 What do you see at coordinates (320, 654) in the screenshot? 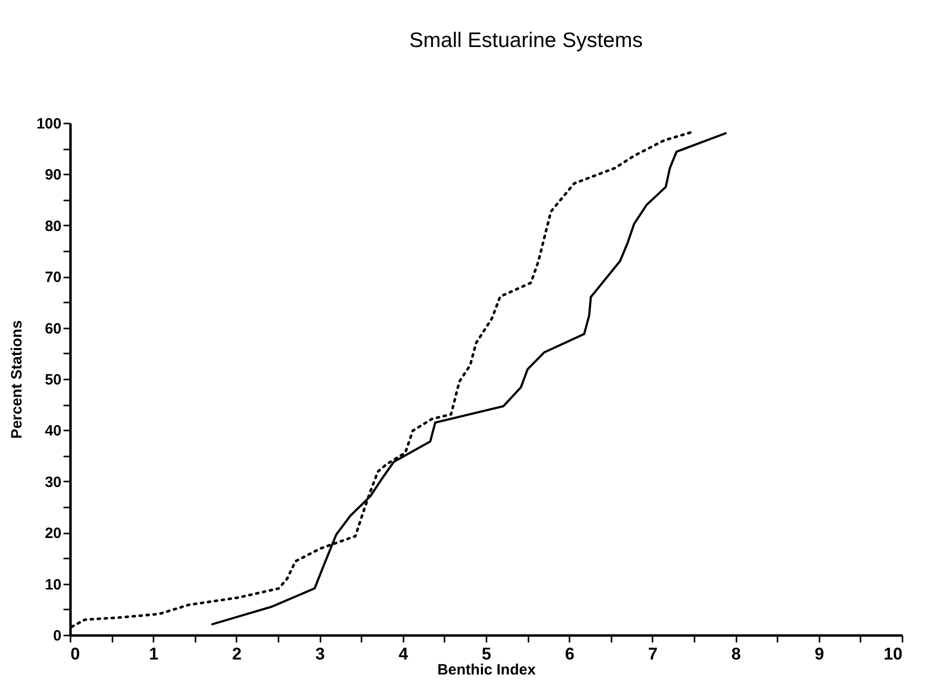
I see `x-tick-label: 3` at bounding box center [320, 654].